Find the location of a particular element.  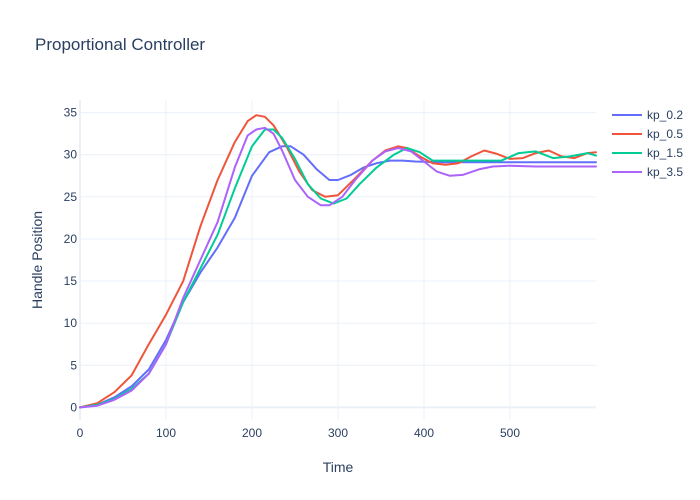

legend-item: kp_1.5 is located at coordinates (647, 153).